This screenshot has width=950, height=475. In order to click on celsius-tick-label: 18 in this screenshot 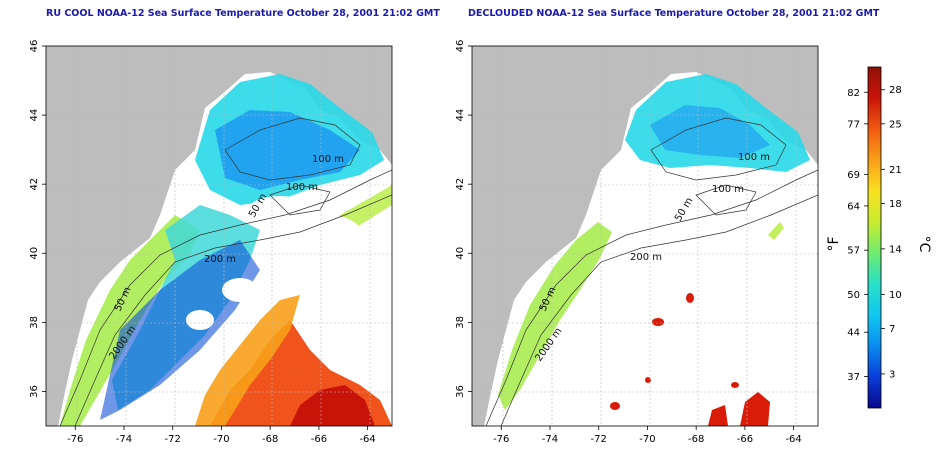, I will do `click(895, 204)`.